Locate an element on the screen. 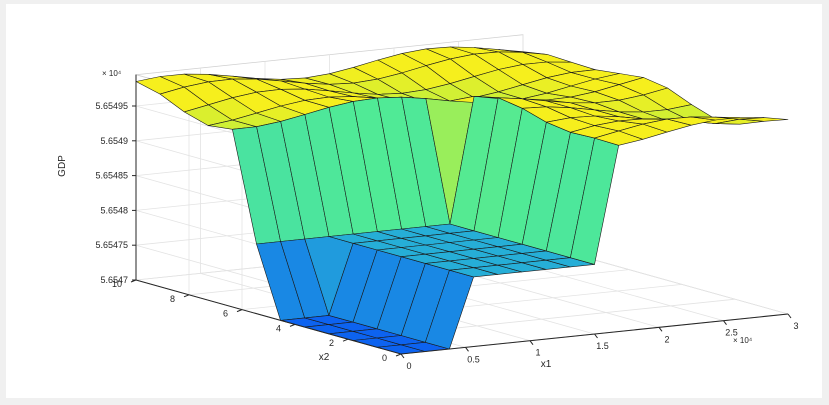  x-tick-label: 1 is located at coordinates (537, 353).